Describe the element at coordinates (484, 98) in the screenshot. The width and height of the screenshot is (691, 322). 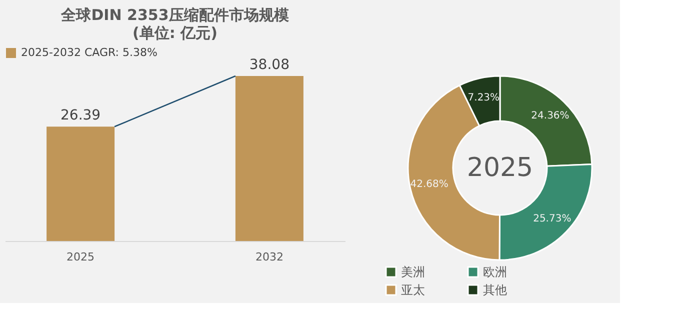
I see `data-label: 7.23%` at that location.